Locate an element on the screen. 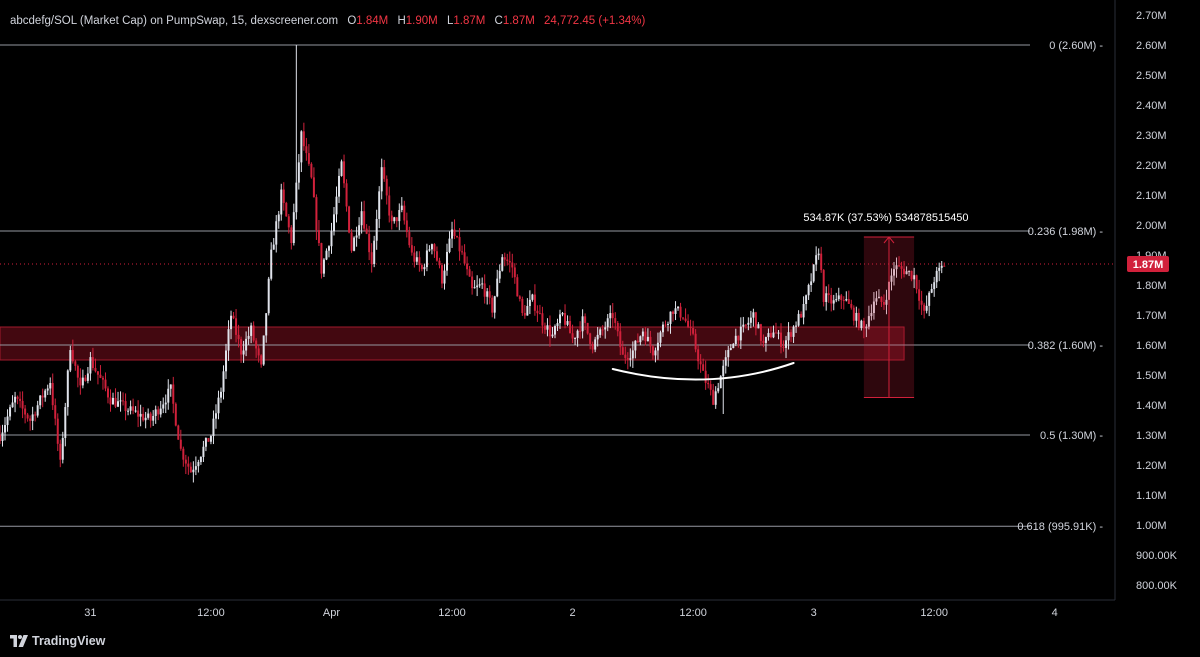  last-price-label: 1.87M is located at coordinates (1148, 265).